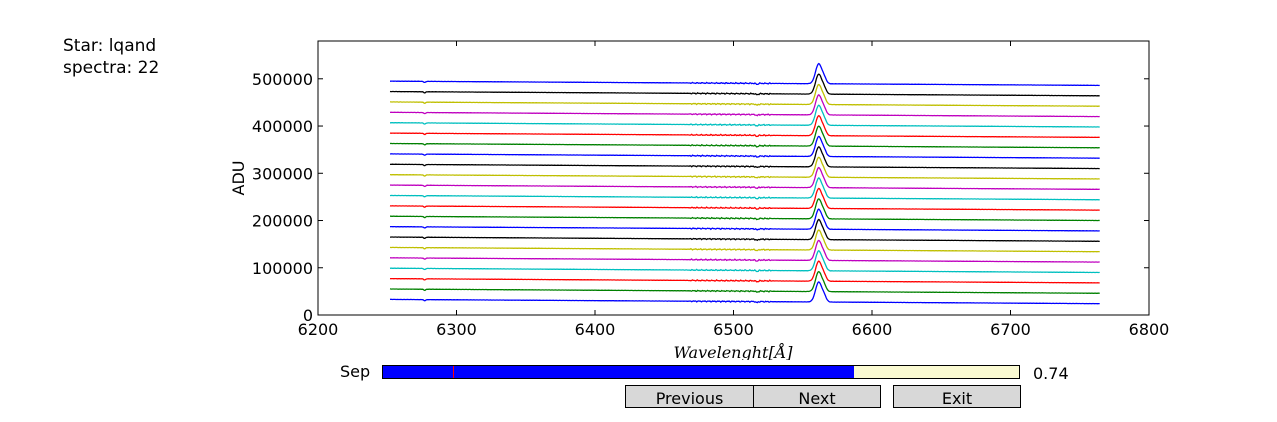 The width and height of the screenshot is (1277, 422). I want to click on x-tick-label: 6200, so click(318, 329).